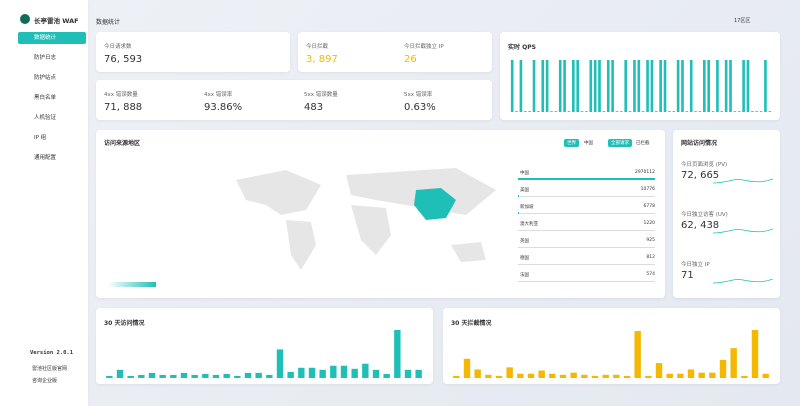 This screenshot has height=406, width=800. Describe the element at coordinates (121, 95) in the screenshot. I see `stat-label: 4xx 错误数量` at that location.